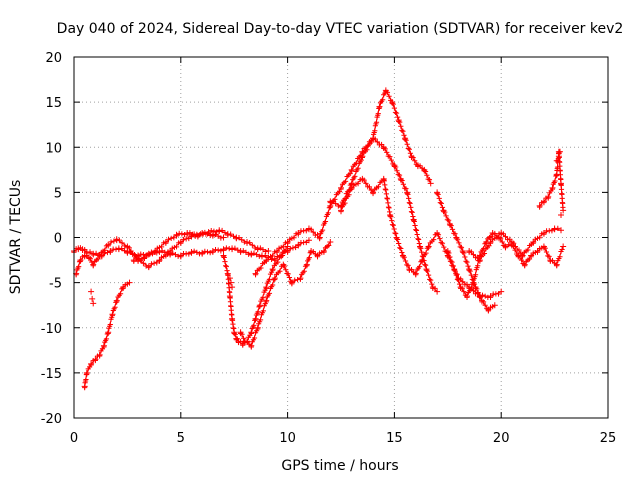 This screenshot has height=485, width=640. I want to click on x-tick-label: 5, so click(181, 438).